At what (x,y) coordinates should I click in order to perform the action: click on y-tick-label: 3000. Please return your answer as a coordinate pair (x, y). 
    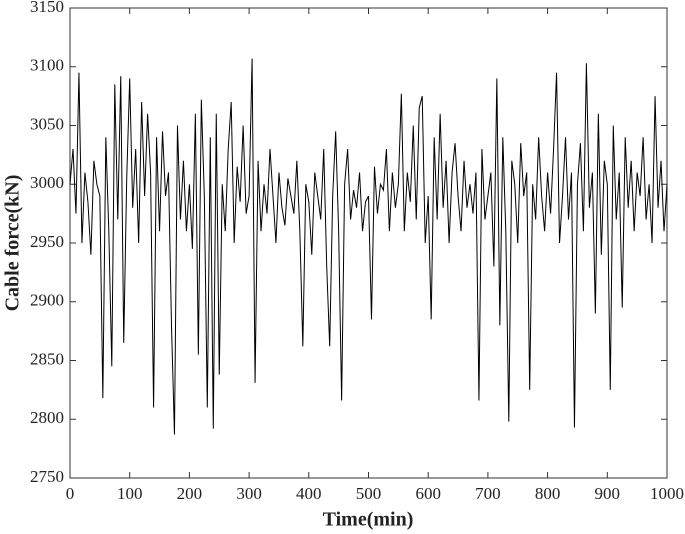
    Looking at the image, I should click on (47, 182).